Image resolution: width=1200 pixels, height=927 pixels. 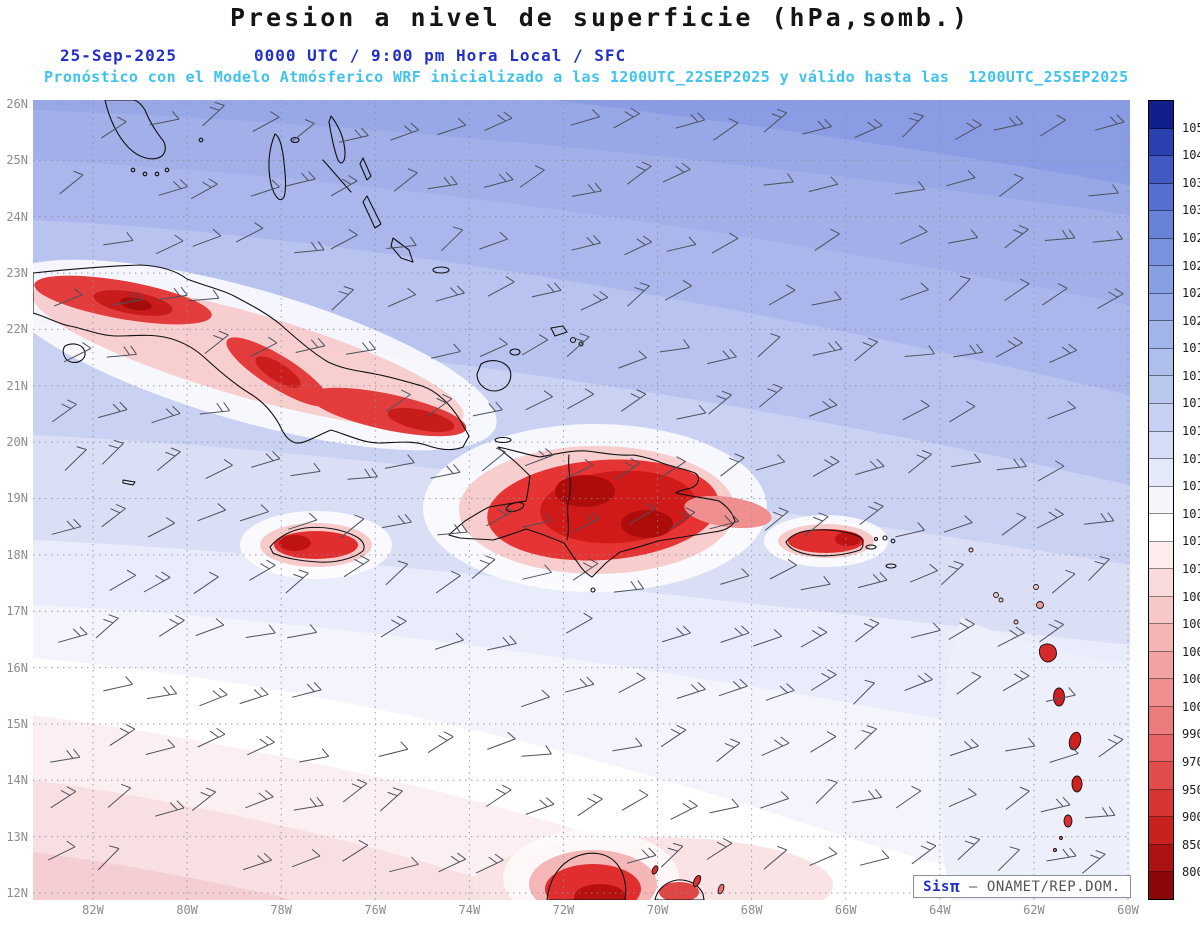 What do you see at coordinates (17, 892) in the screenshot?
I see `y-tick-label: 12N` at bounding box center [17, 892].